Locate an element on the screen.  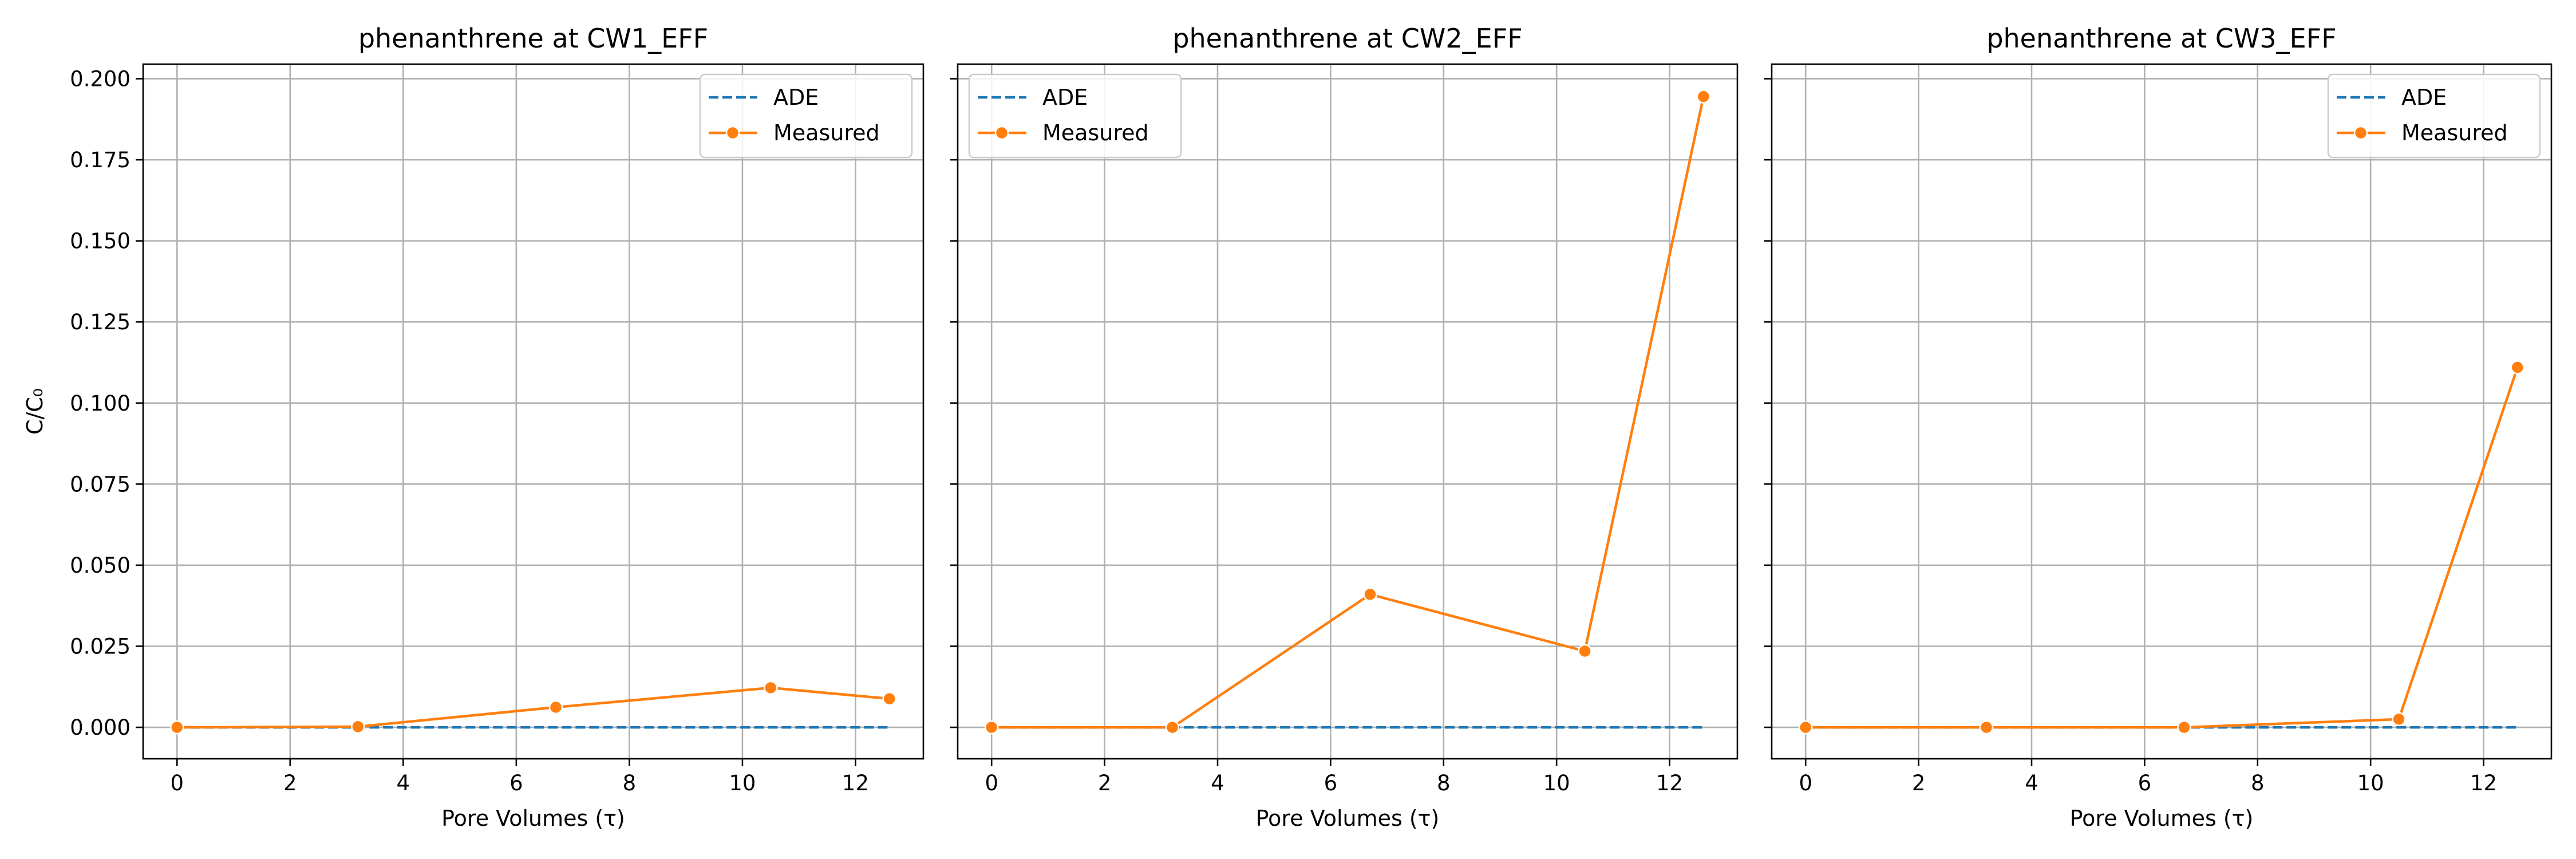
y-axis-label: C/C₀ is located at coordinates (35, 411).